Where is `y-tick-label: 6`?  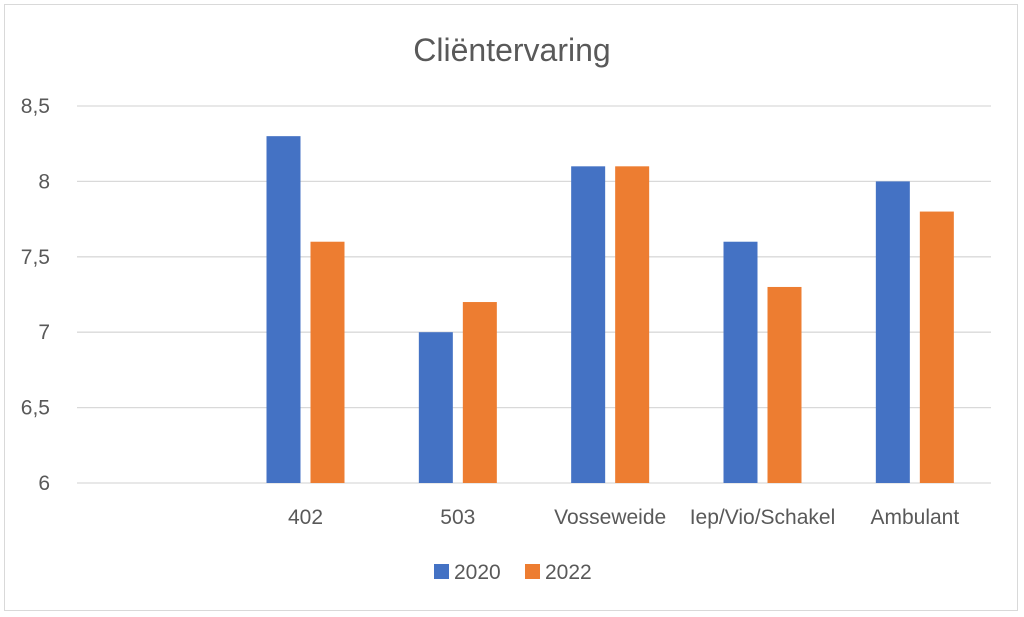
y-tick-label: 6 is located at coordinates (44, 483).